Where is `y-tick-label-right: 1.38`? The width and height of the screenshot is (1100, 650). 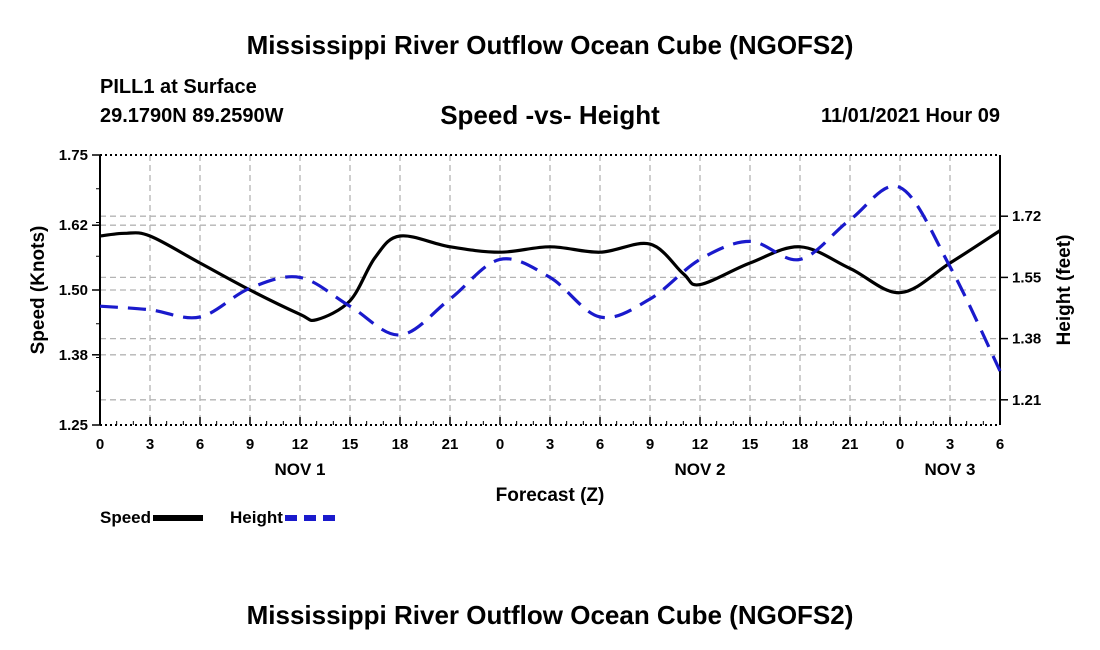 y-tick-label-right: 1.38 is located at coordinates (1026, 339).